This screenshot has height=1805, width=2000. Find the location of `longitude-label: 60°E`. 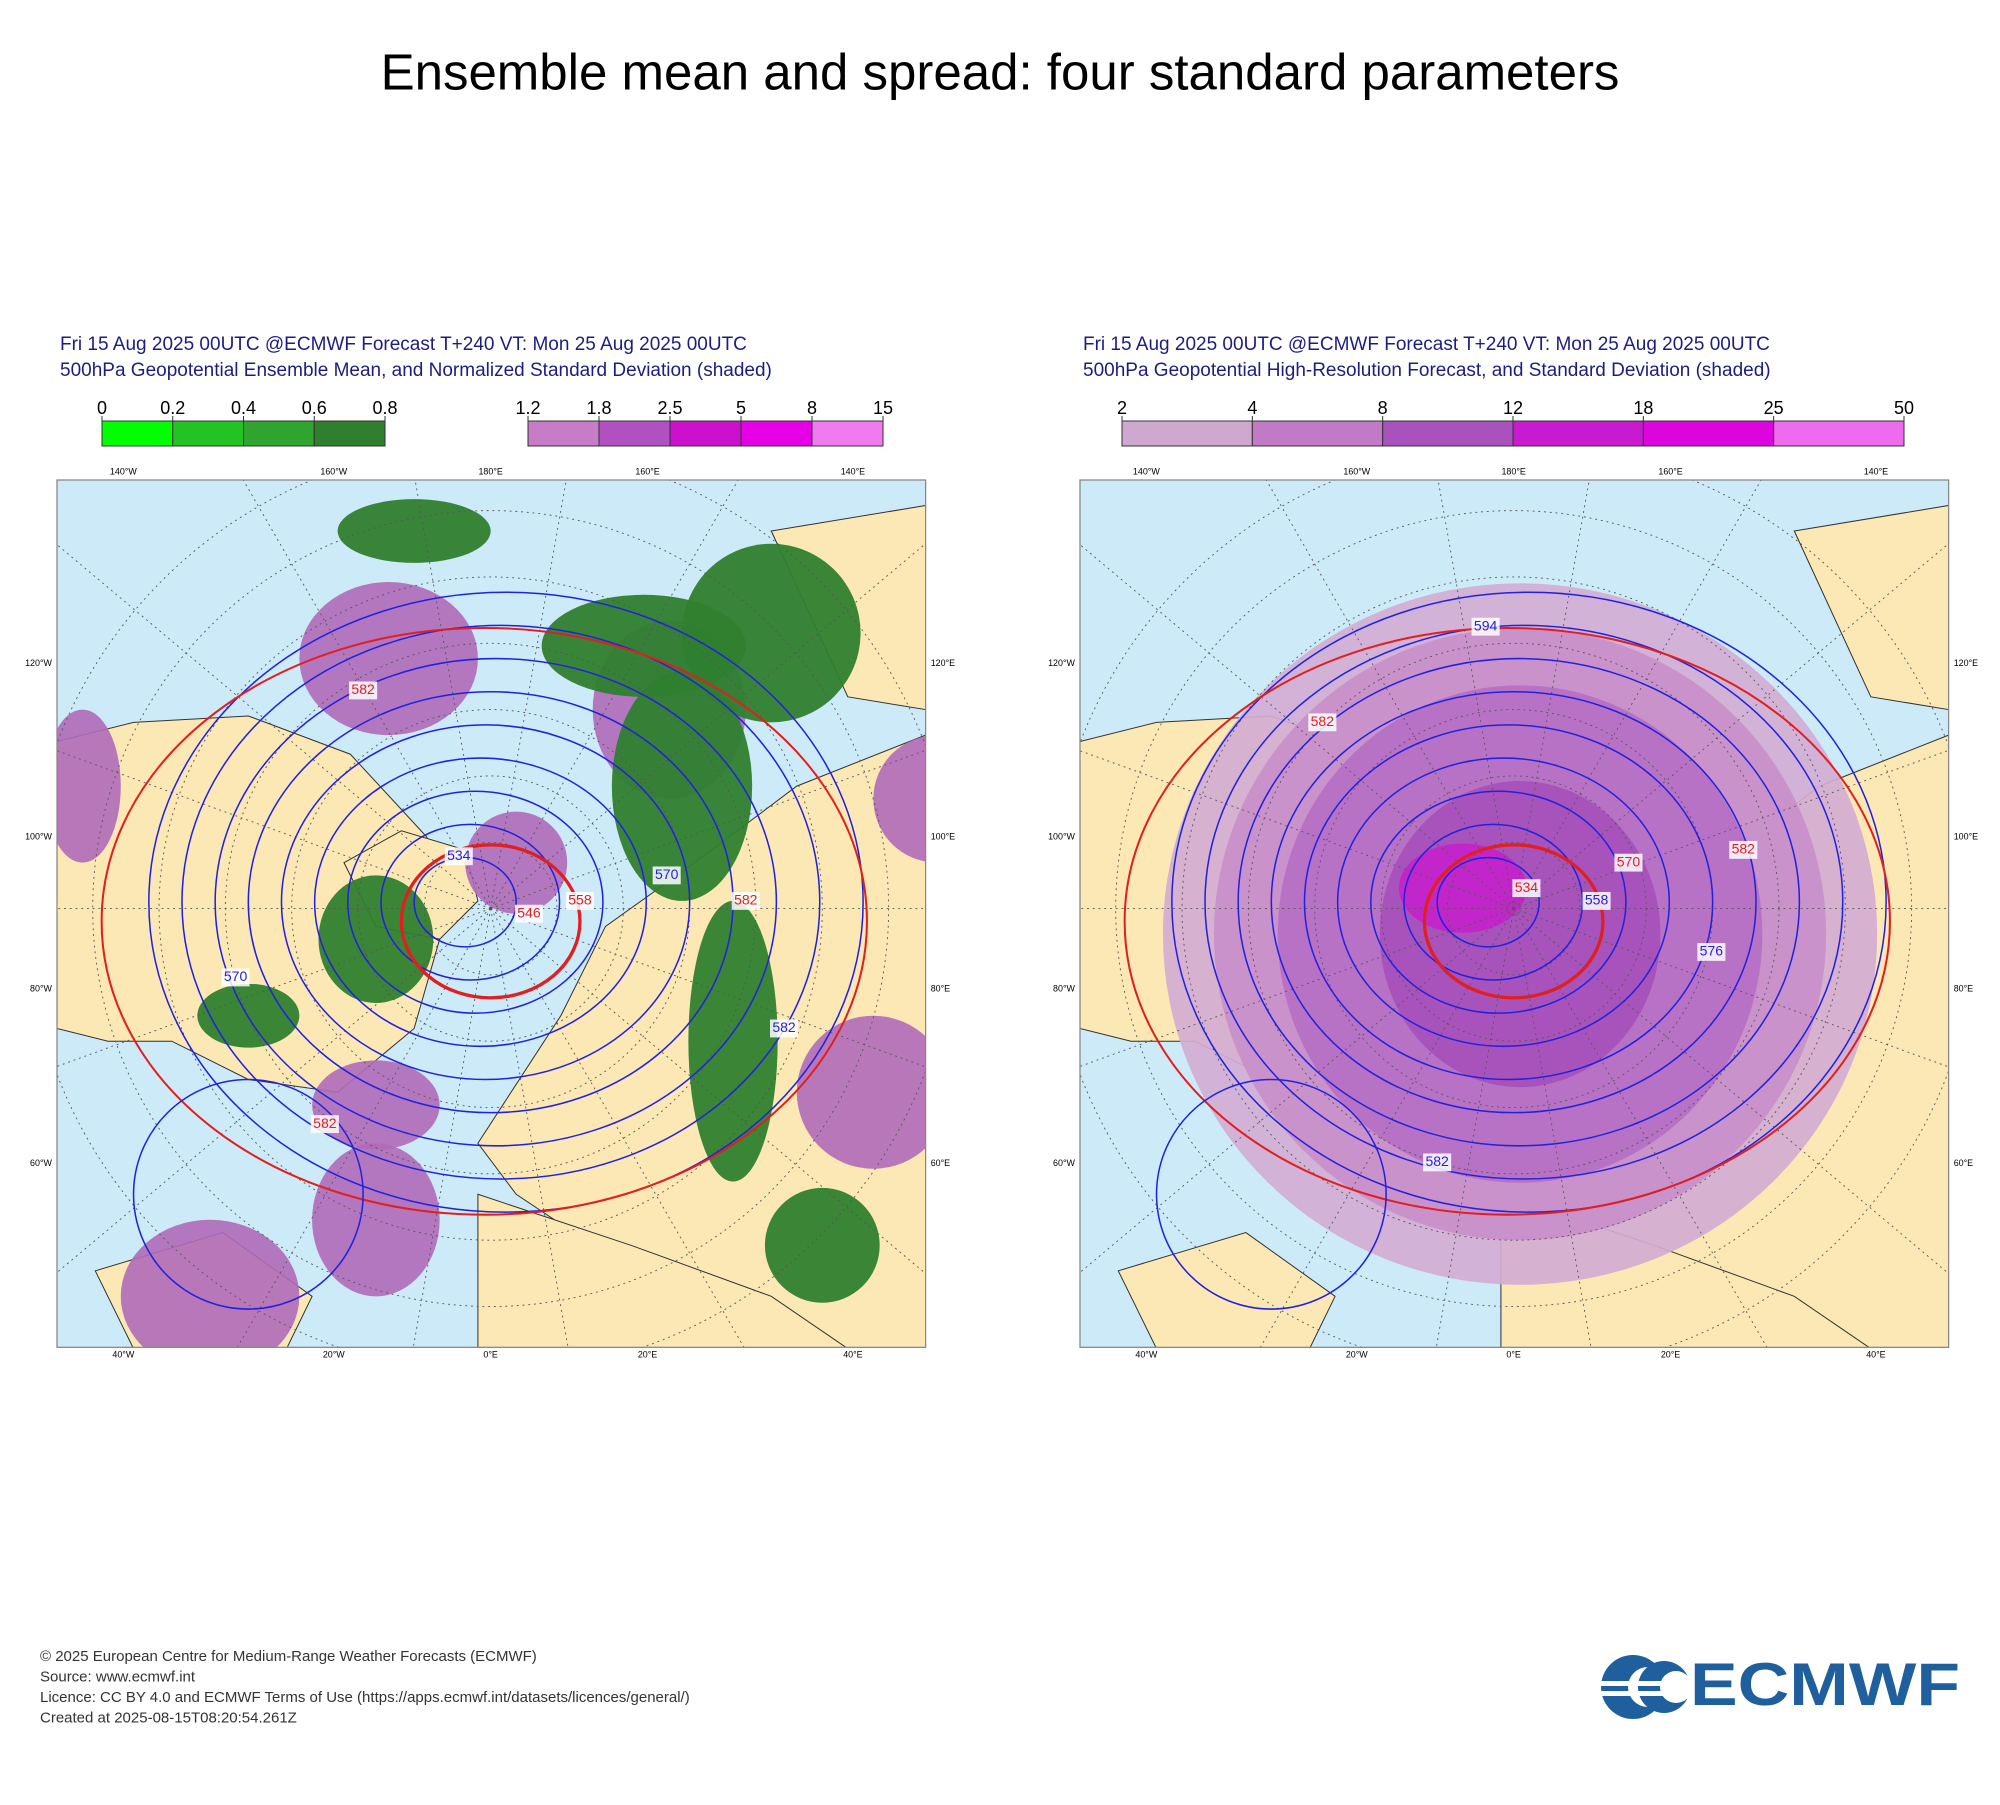

longitude-label: 60°E is located at coordinates (940, 1163).